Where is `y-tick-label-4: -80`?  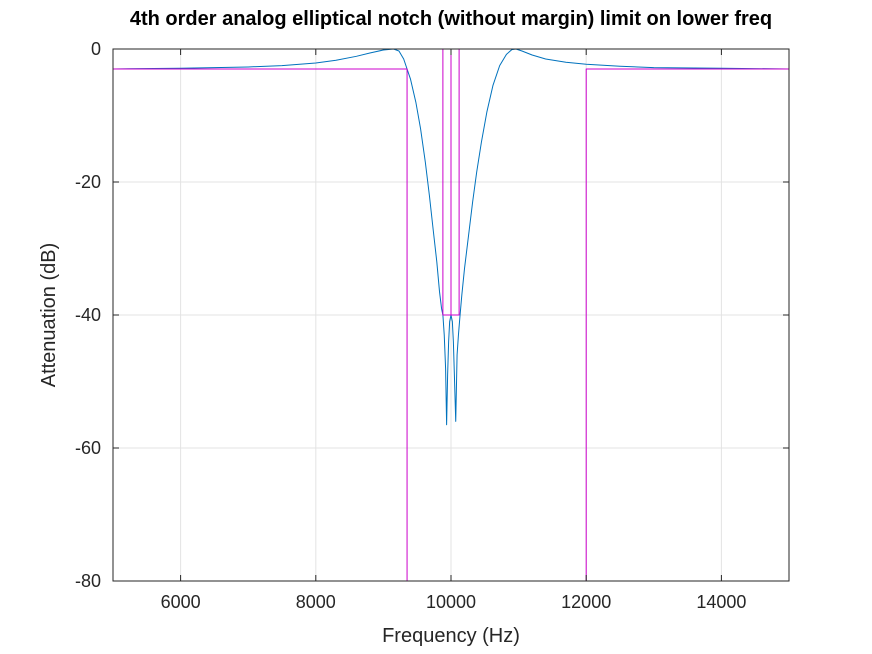 y-tick-label-4: -80 is located at coordinates (88, 581).